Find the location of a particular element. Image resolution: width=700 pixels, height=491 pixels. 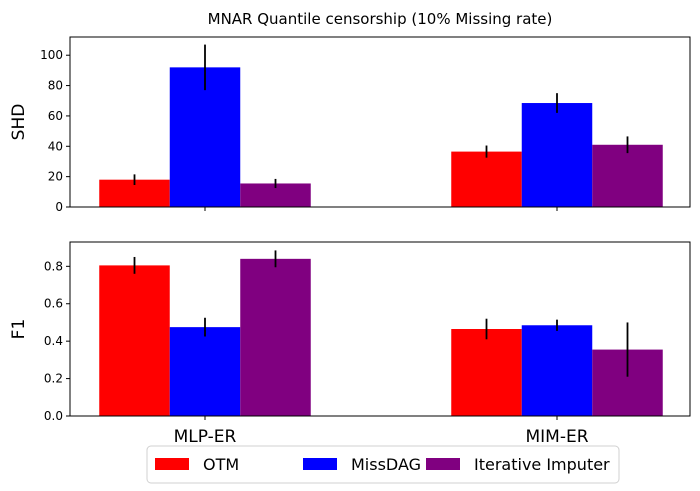

f1-bar-missdag-mlp-er is located at coordinates (205, 371).